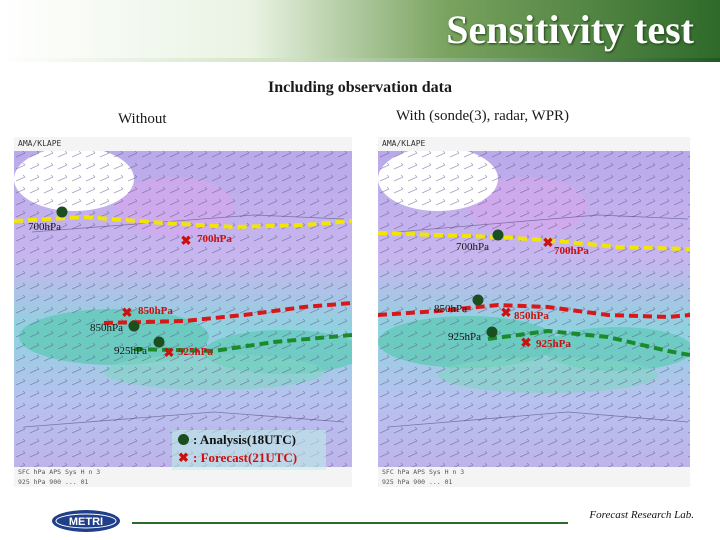 The width and height of the screenshot is (720, 540). I want to click on left-map-footer-line1: SFC hPa APS Sys H n 3, so click(59, 472).